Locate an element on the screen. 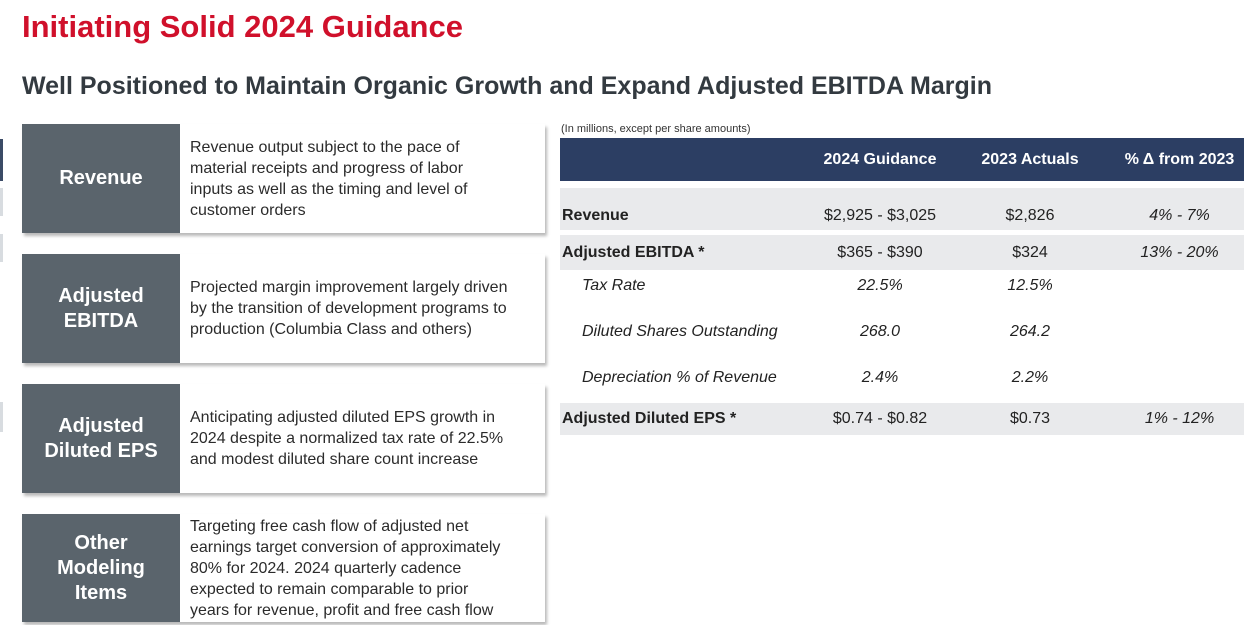 The image size is (1244, 625). card-label: Revenue is located at coordinates (101, 178).